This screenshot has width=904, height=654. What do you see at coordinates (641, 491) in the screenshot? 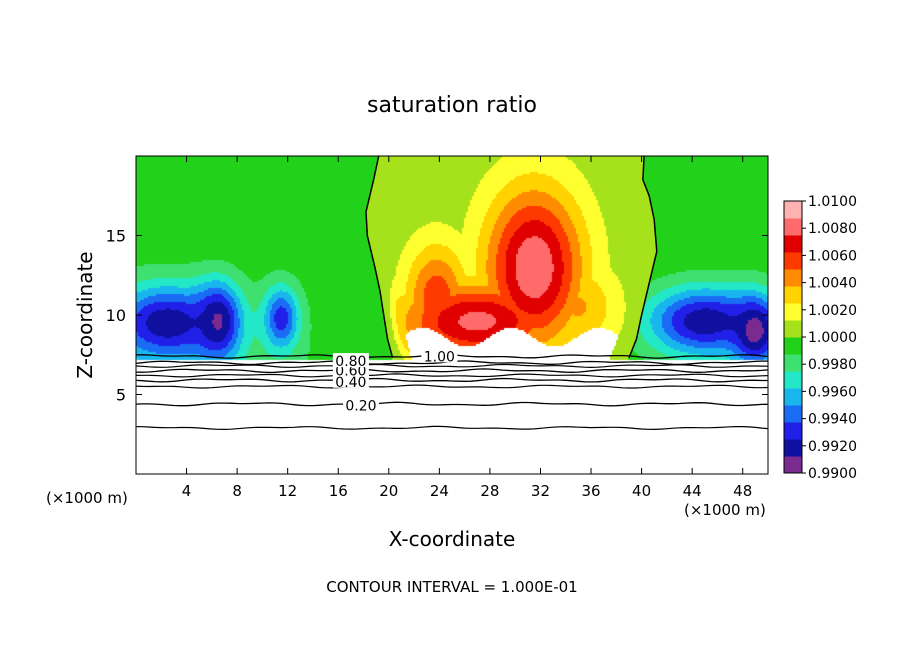
I see `x-tick-label: 40` at bounding box center [641, 491].